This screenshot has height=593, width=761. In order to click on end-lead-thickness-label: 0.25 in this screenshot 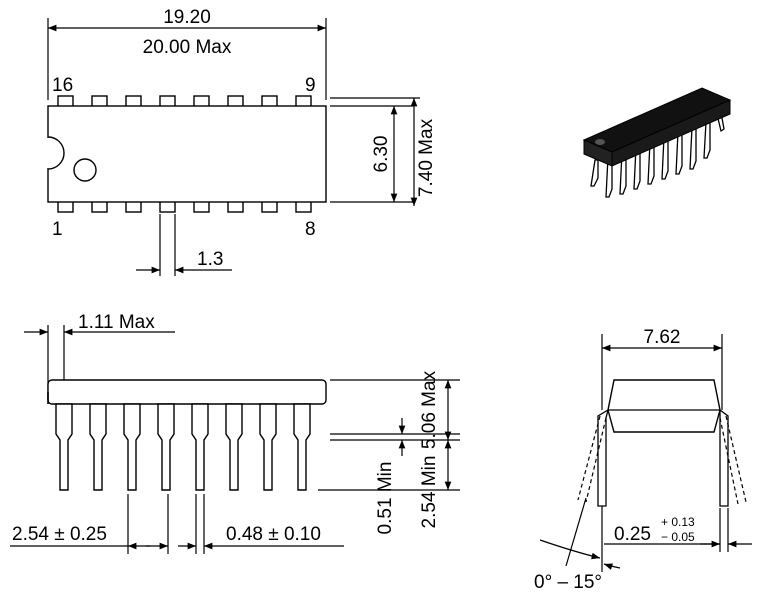, I will do `click(632, 534)`.